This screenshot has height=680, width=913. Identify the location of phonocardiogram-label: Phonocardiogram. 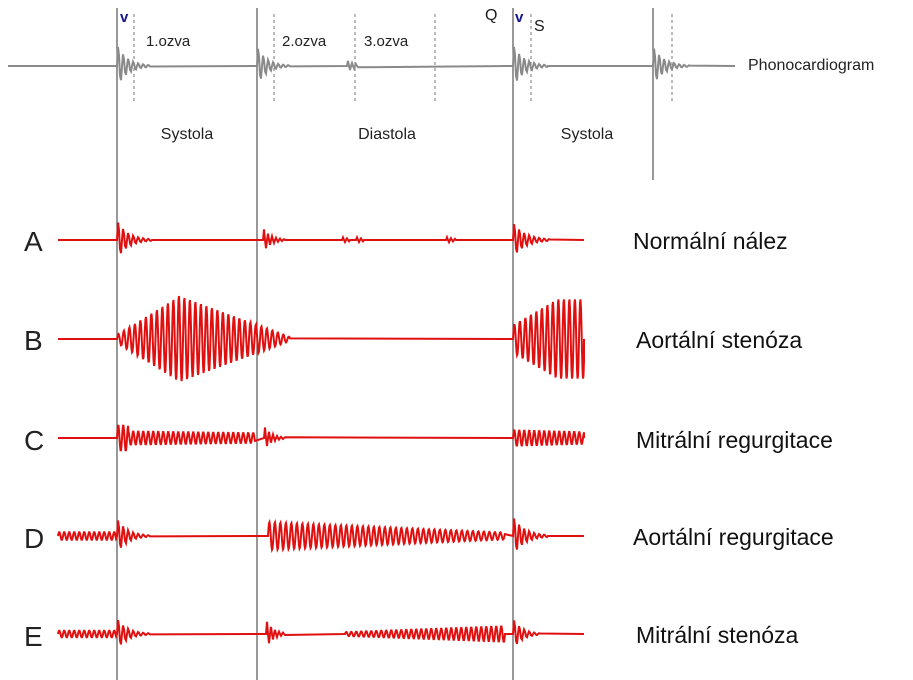
(811, 65).